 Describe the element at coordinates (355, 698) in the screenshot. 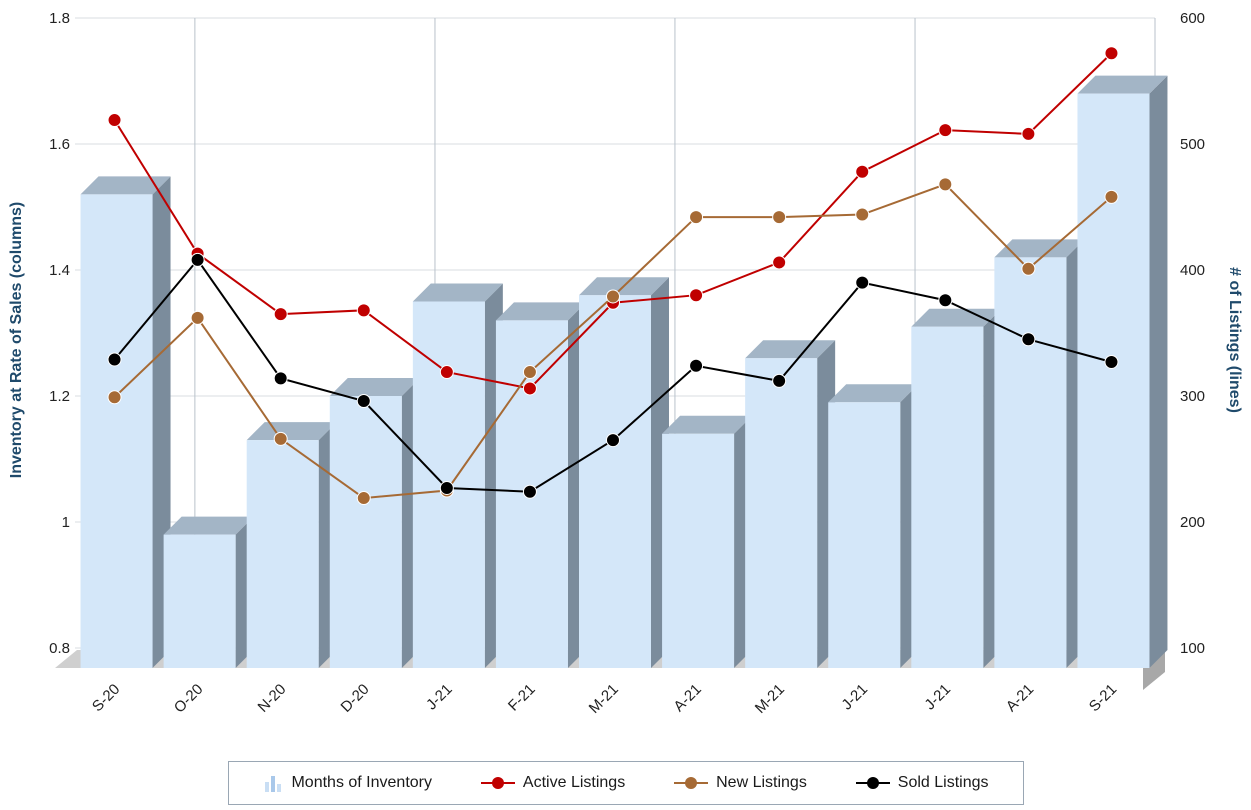

I see `x-tick-label: D-20` at that location.